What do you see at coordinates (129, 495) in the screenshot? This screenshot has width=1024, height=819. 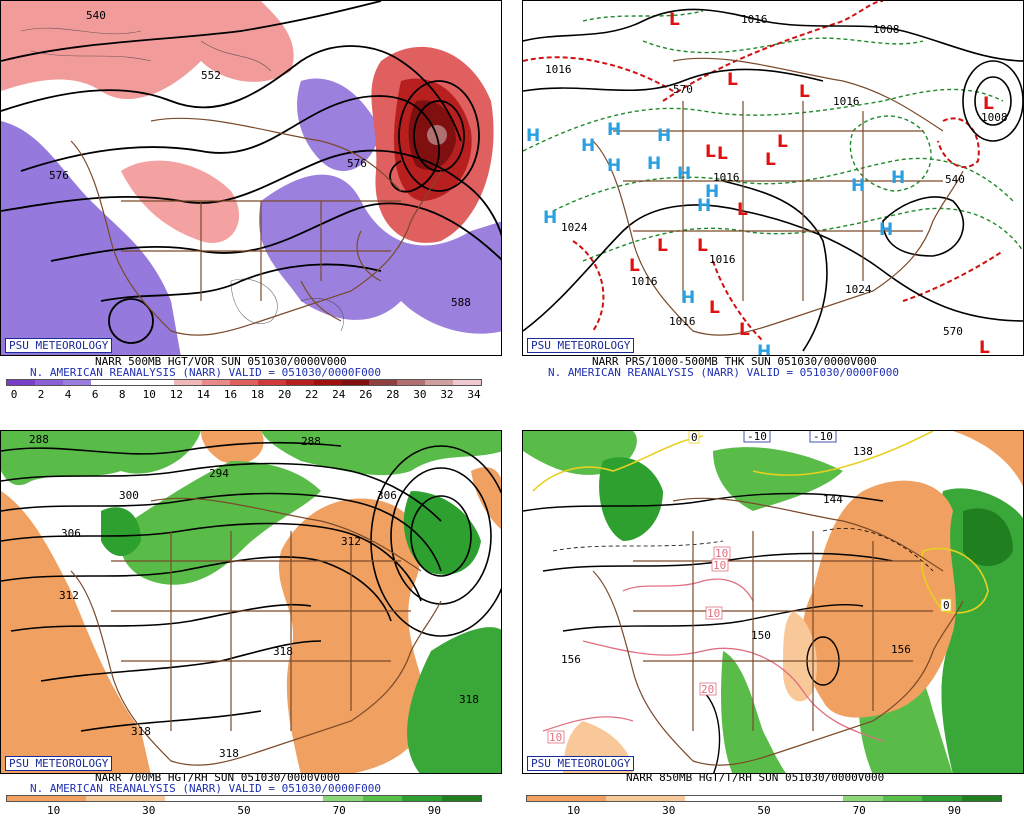 I see `contour-label: 300` at bounding box center [129, 495].